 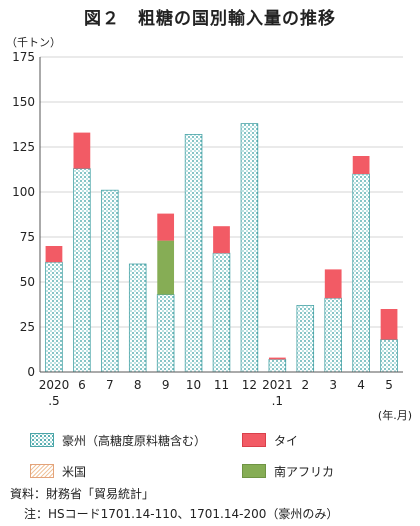 What do you see at coordinates (394, 415) in the screenshot?
I see `x-axis-unit-label: (年.月)` at bounding box center [394, 415].